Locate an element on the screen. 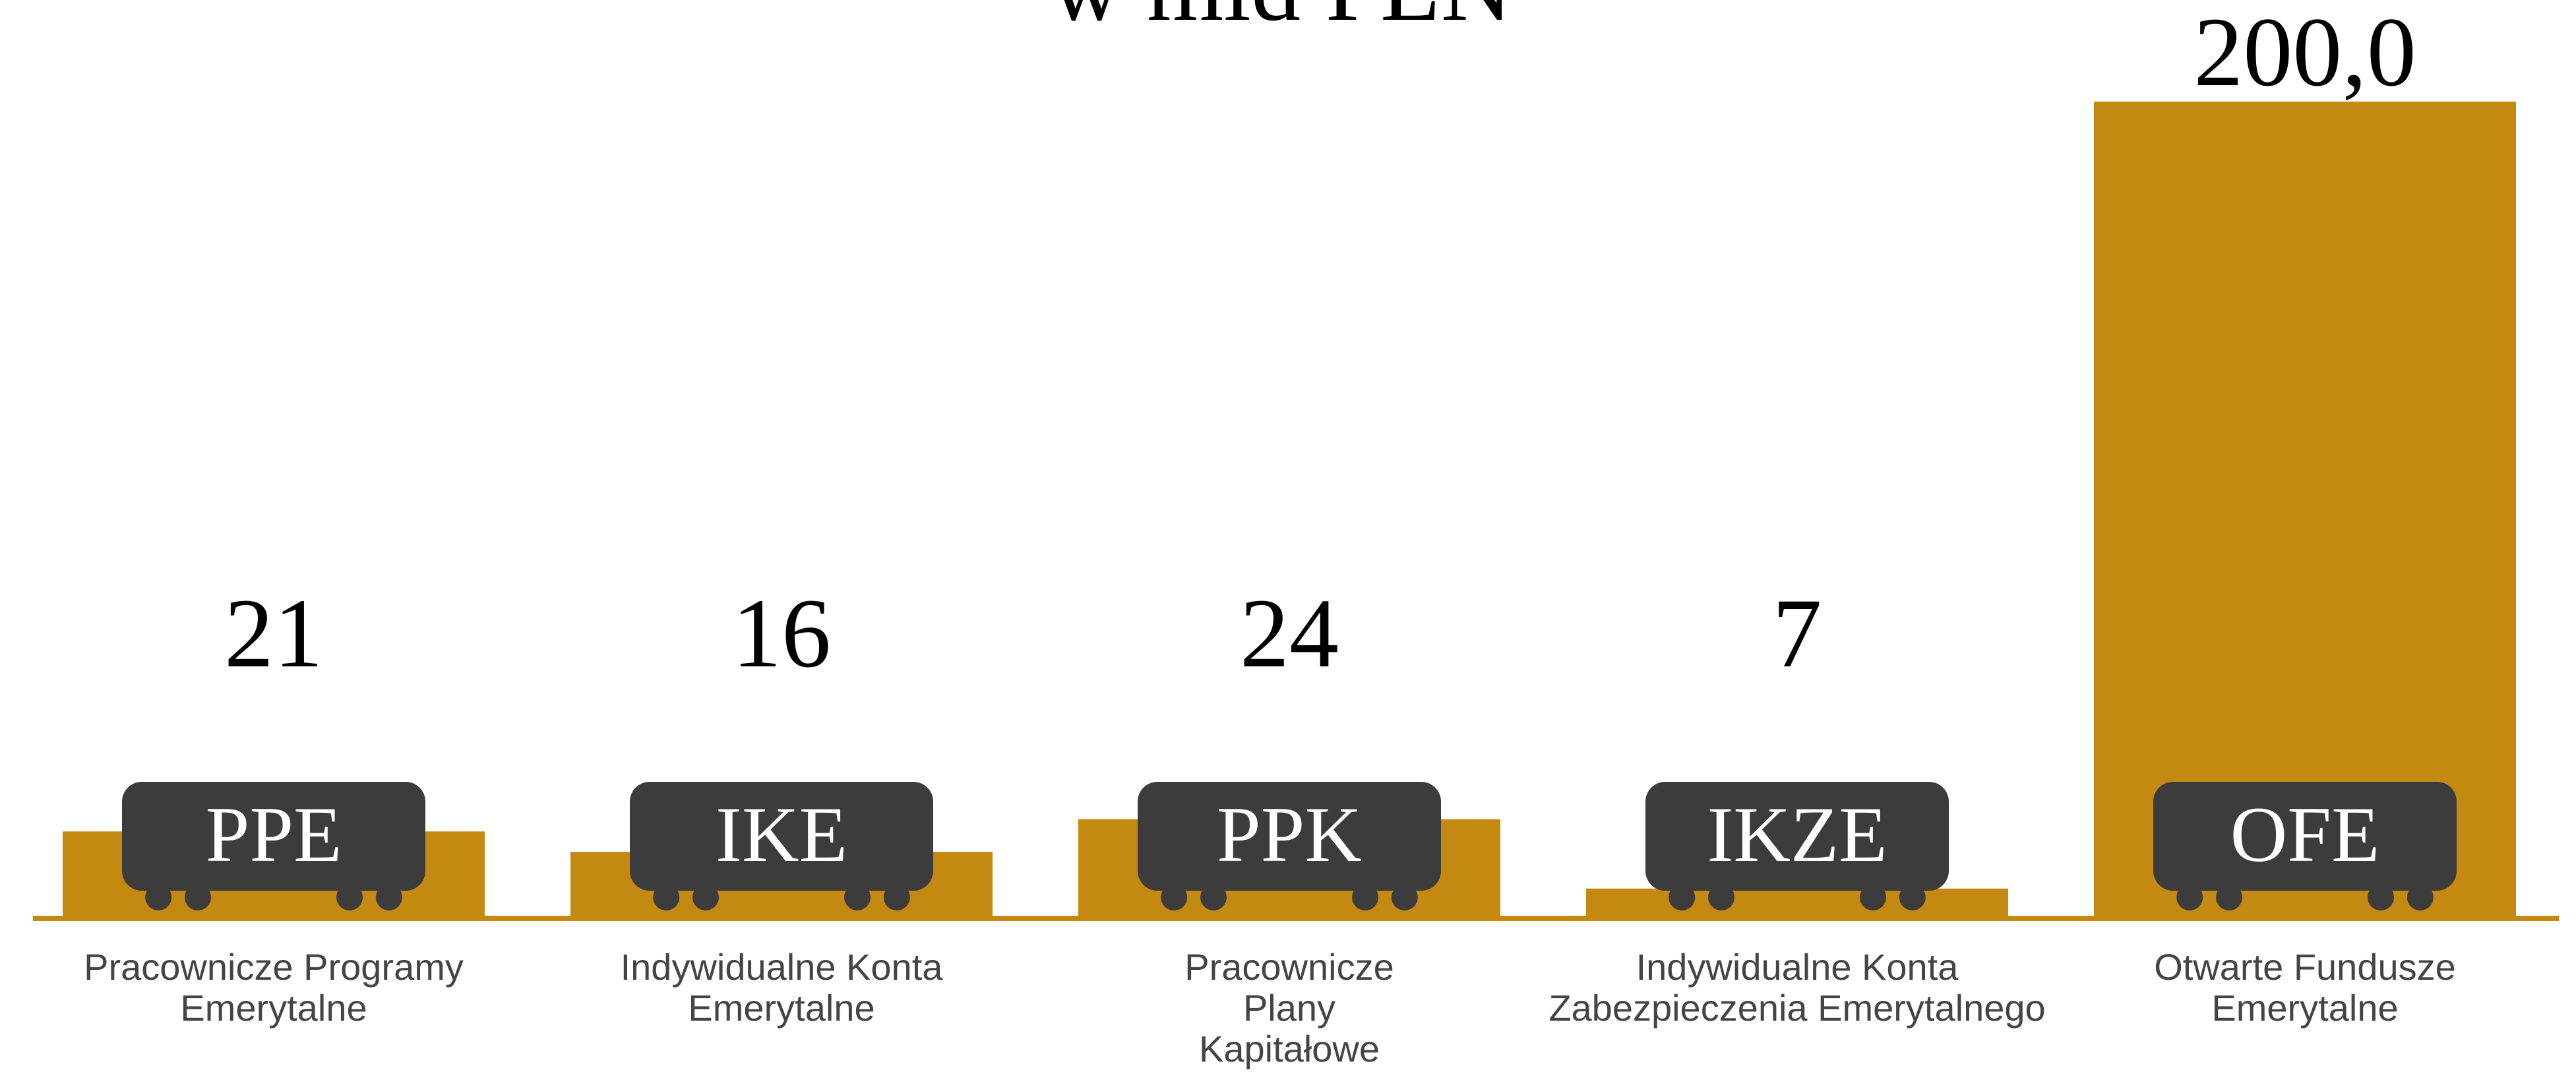  value-label: 24 is located at coordinates (1289, 633).